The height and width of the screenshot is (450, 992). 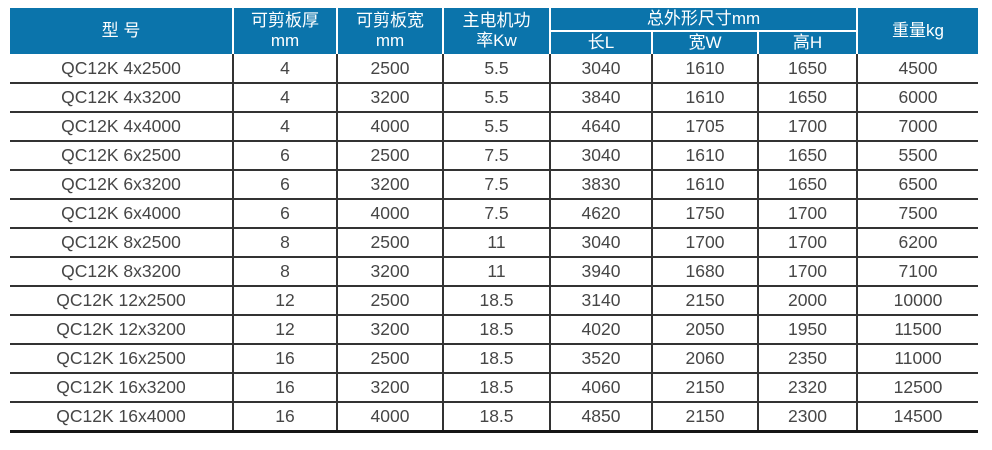 I want to click on cell-dim-height: 1700, so click(x=807, y=214).